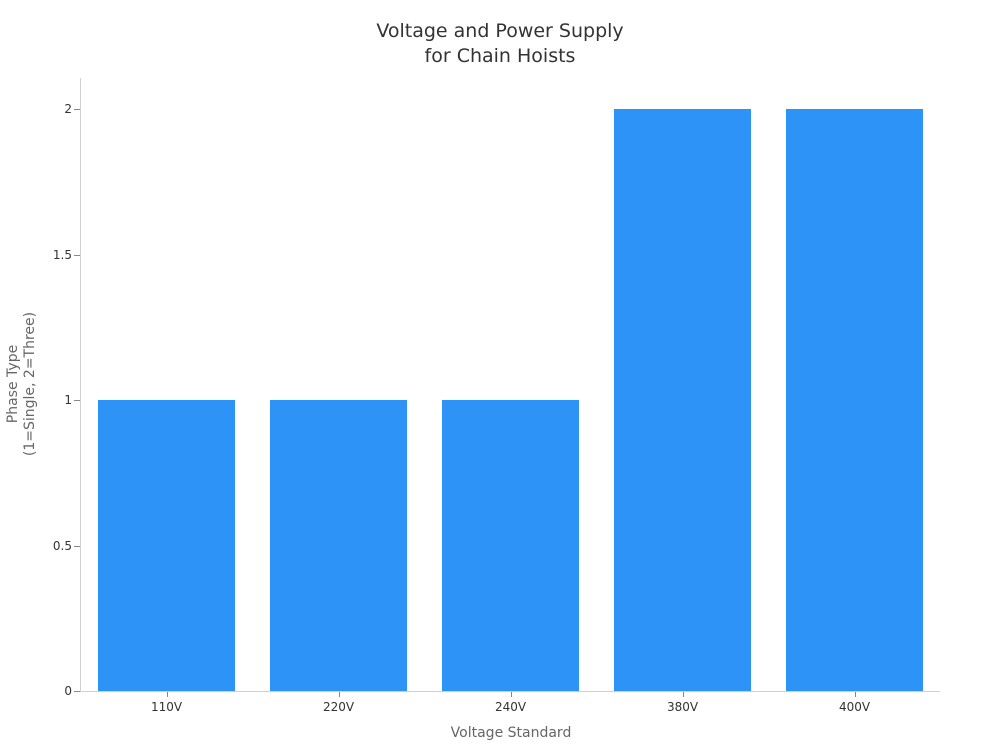 This screenshot has height=750, width=1000. I want to click on x-axis-line, so click(510, 691).